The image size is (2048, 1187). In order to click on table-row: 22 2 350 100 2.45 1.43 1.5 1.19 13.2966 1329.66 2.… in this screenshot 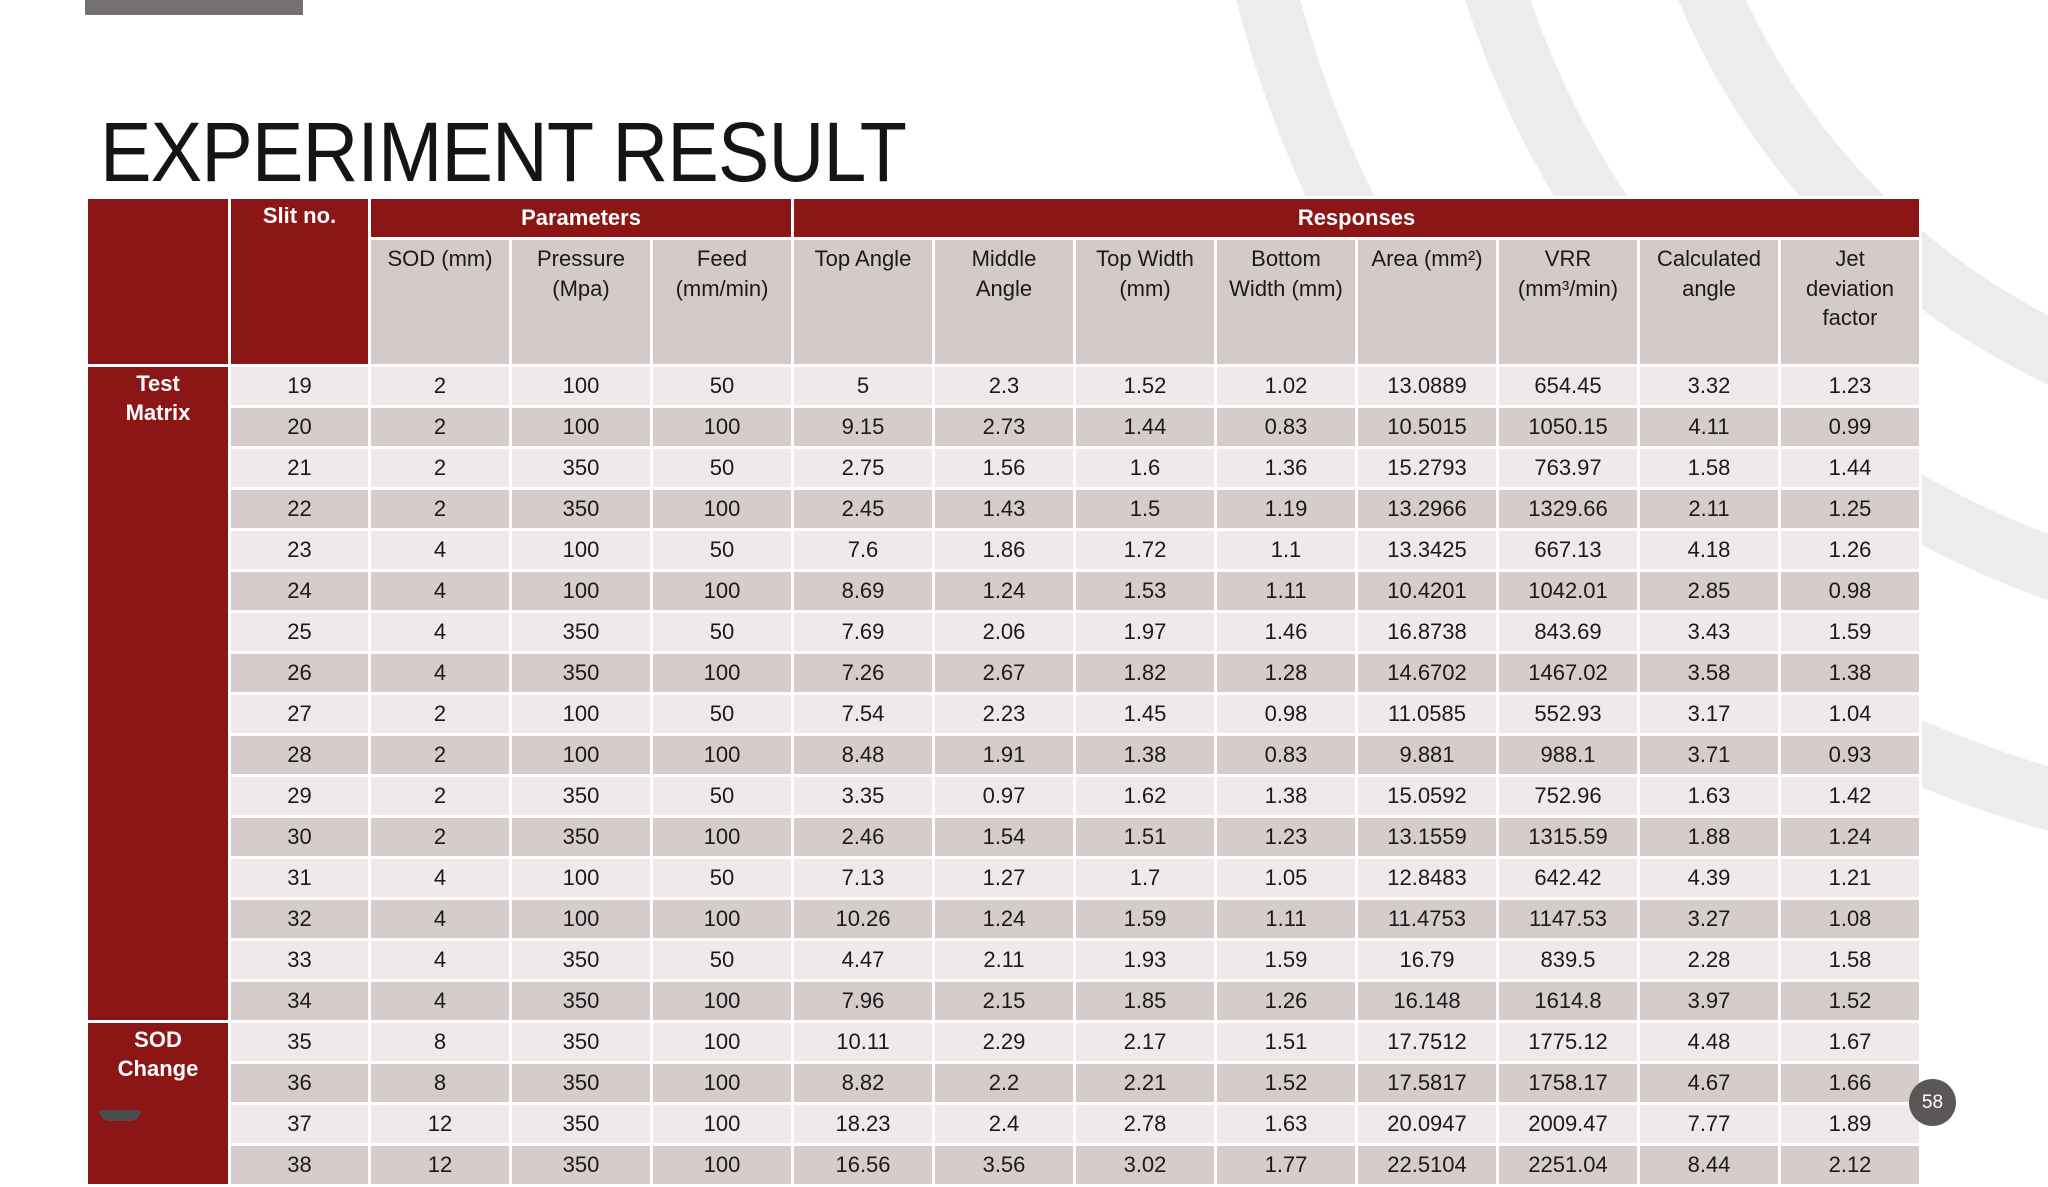, I will do `click(1005, 509)`.